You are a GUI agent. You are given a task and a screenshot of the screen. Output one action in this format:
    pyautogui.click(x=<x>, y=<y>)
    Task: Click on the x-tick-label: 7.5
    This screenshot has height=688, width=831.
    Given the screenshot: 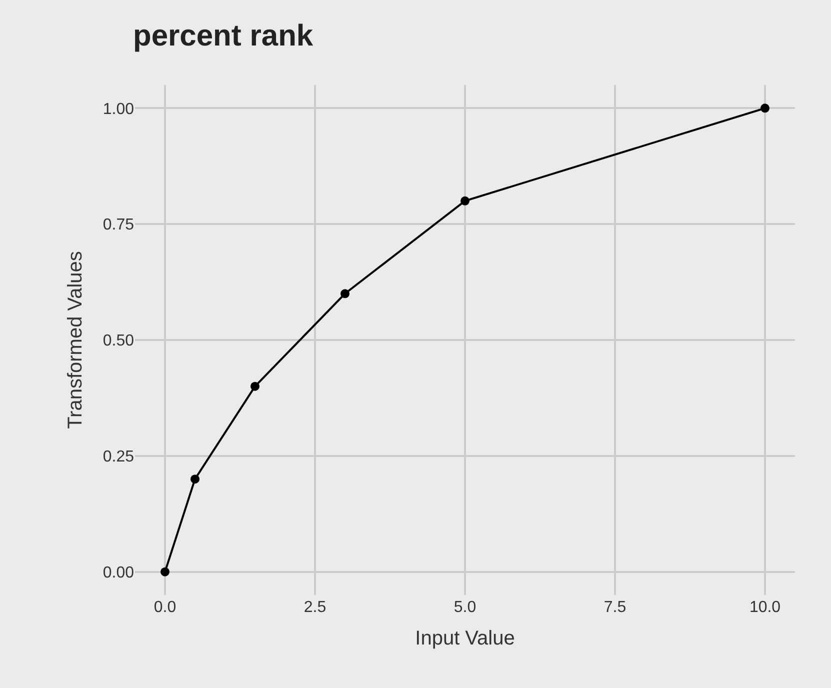 What is the action you would take?
    pyautogui.click(x=615, y=607)
    